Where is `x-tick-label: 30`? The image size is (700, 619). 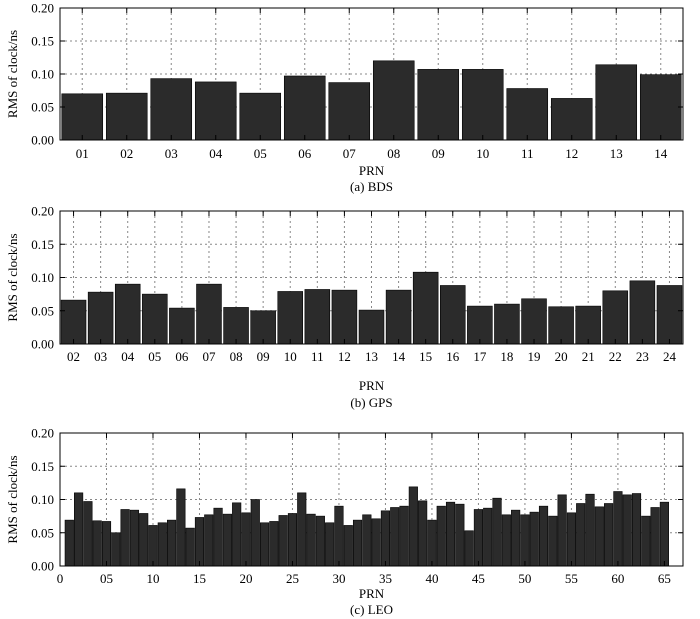 x-tick-label: 30 is located at coordinates (338, 578).